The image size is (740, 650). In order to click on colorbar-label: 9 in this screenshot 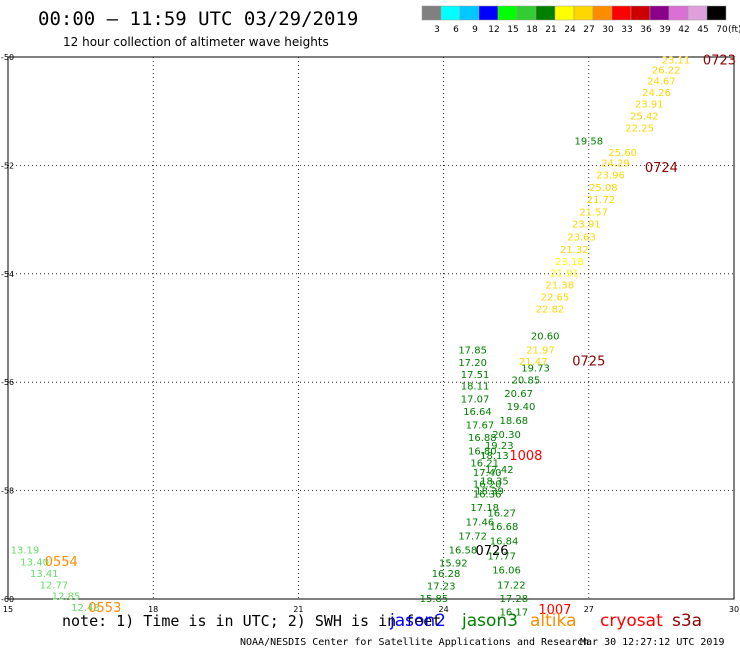, I will do `click(475, 30)`.